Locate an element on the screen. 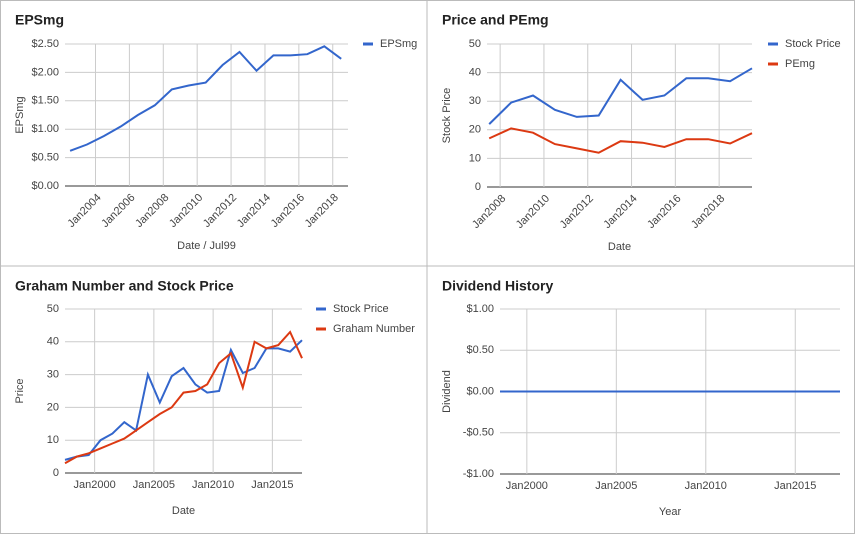 This screenshot has width=855, height=534. legend-label: EPSmg is located at coordinates (398, 44).